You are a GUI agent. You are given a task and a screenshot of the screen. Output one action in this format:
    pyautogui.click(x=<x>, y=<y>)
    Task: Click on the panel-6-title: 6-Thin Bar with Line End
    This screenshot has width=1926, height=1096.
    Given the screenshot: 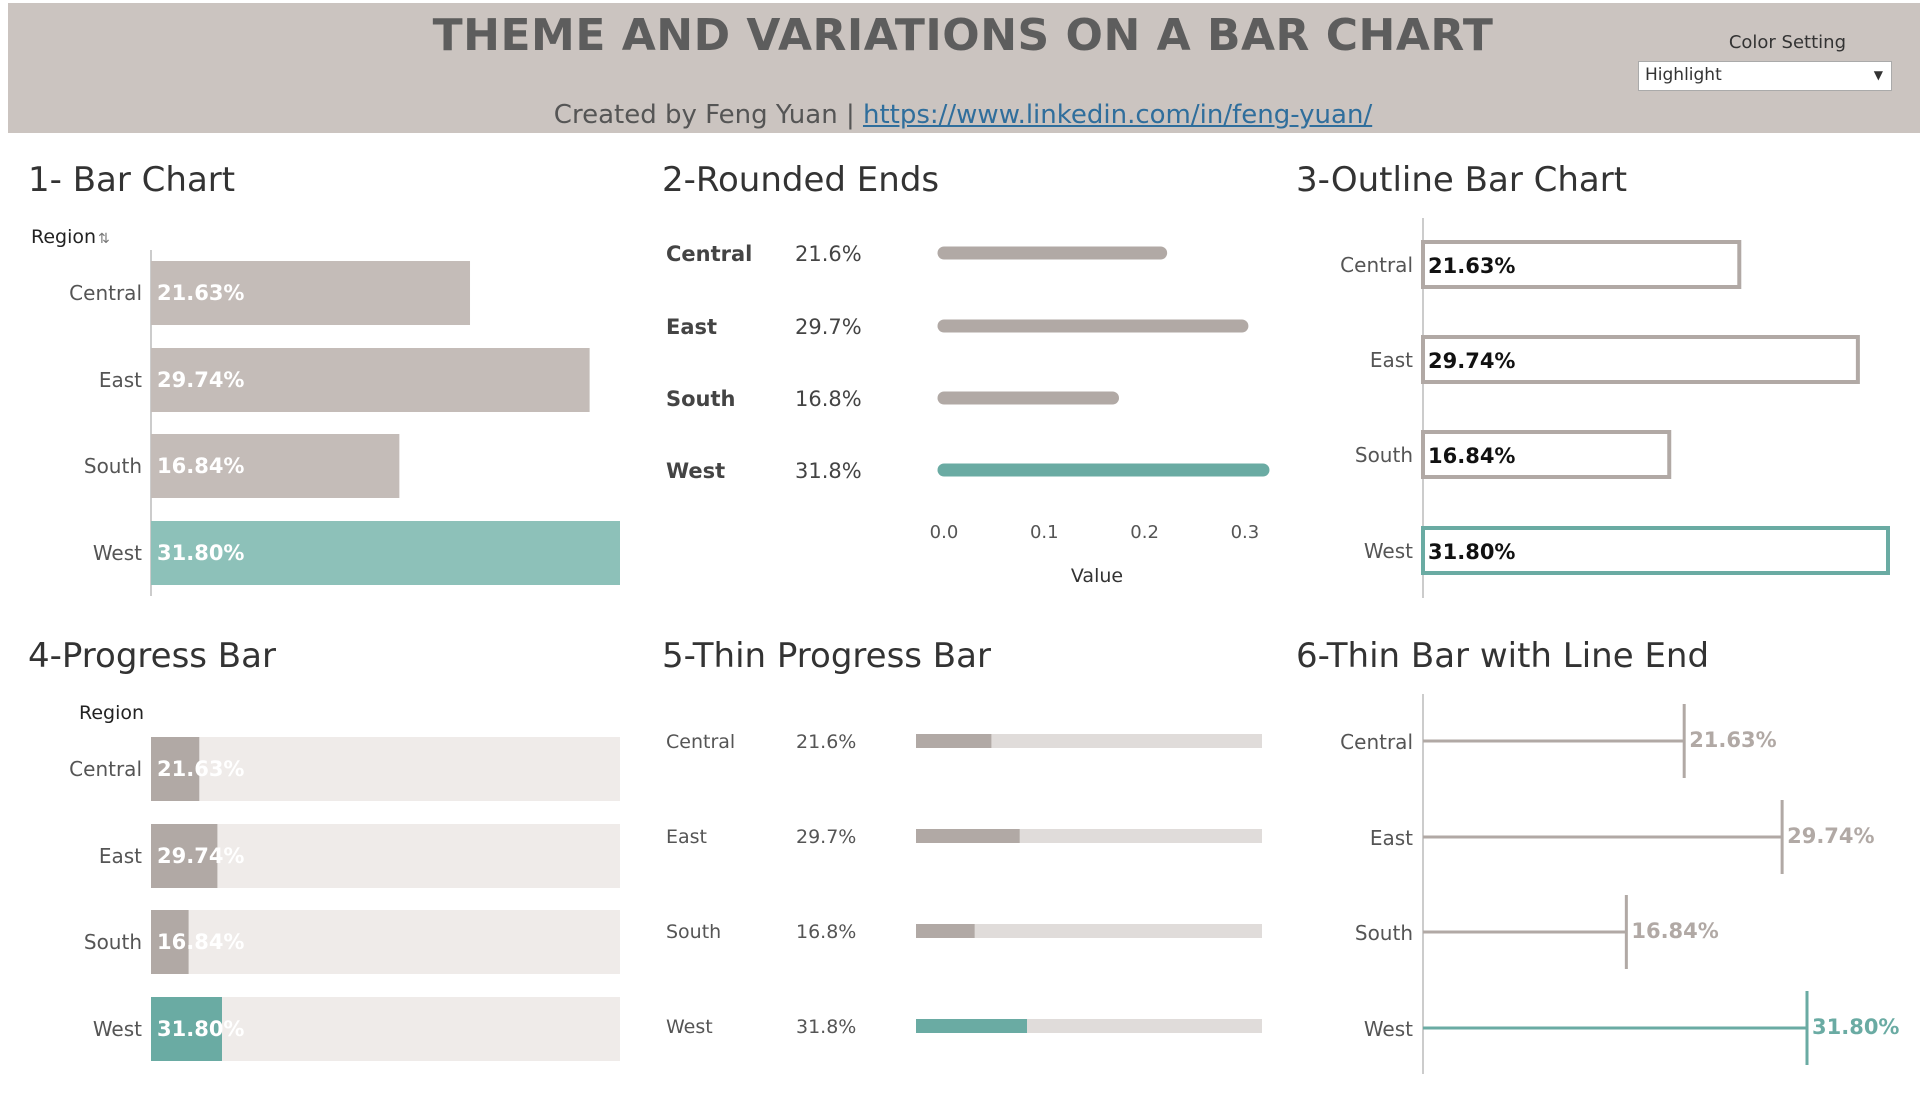 What is the action you would take?
    pyautogui.click(x=1503, y=656)
    